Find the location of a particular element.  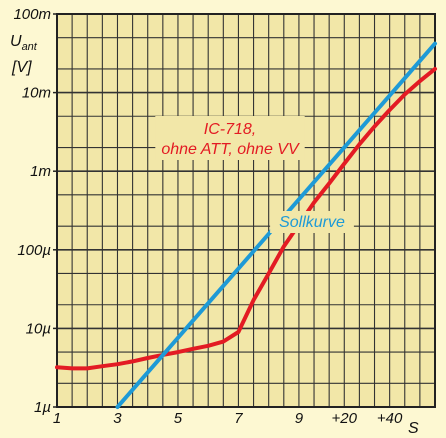

y-tick-label: 100µ is located at coordinates (34, 250).